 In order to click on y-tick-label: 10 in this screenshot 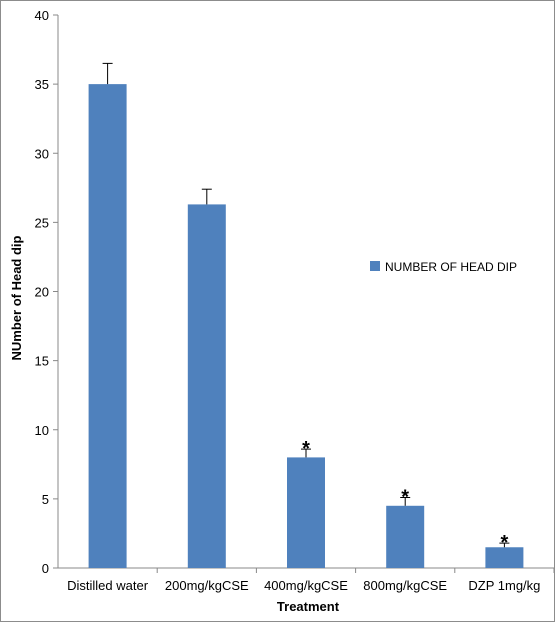, I will do `click(42, 430)`.